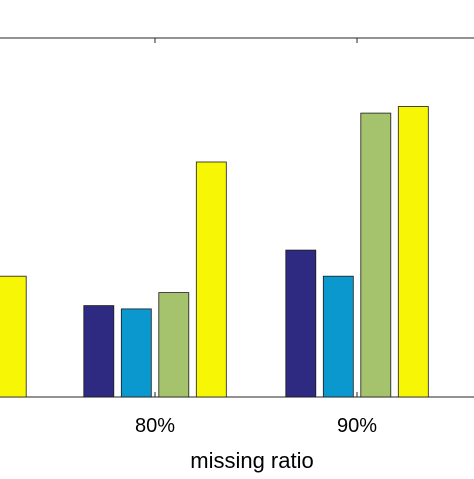 The image size is (474, 479). I want to click on x-axis-label: missing ratio, so click(251, 460).